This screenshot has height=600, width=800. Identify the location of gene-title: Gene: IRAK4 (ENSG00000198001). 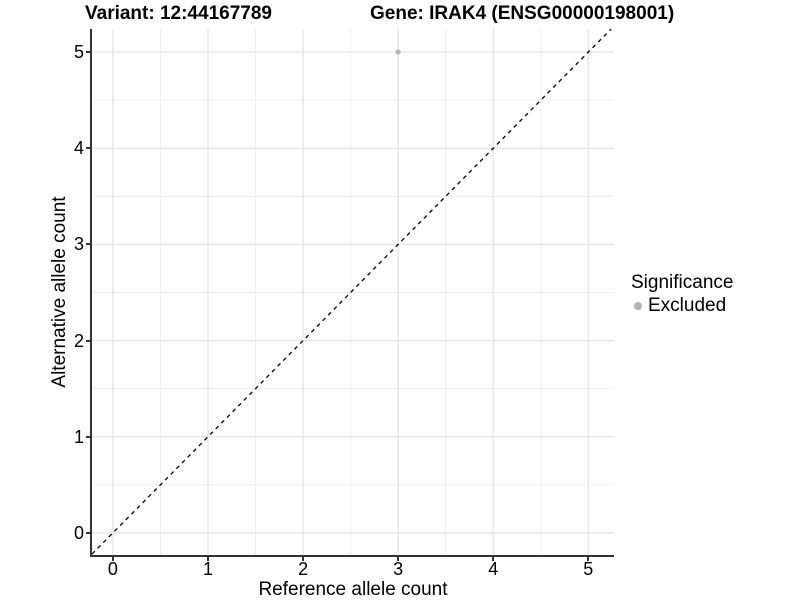
(522, 13).